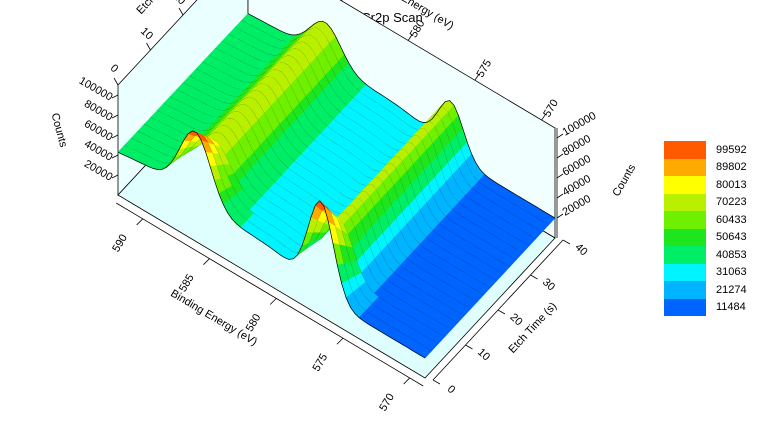 The width and height of the screenshot is (784, 429). I want to click on back-etch-time-tick-label: 20, so click(178, 3).